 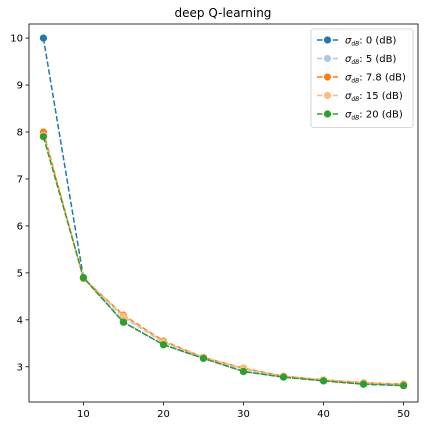 What do you see at coordinates (243, 414) in the screenshot?
I see `x-tick-label-2: 30` at bounding box center [243, 414].